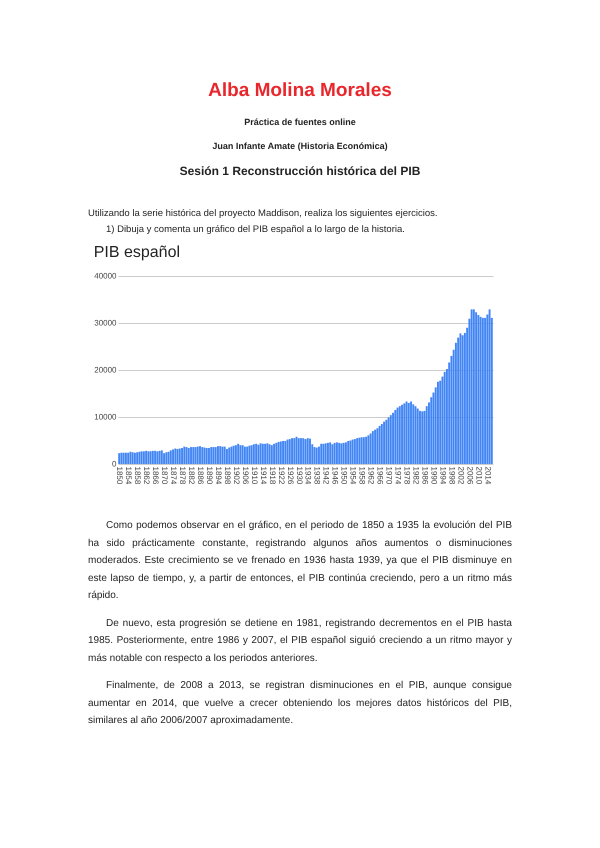 The image size is (600, 848). What do you see at coordinates (254, 475) in the screenshot?
I see `x-tick-label: 1910` at bounding box center [254, 475].